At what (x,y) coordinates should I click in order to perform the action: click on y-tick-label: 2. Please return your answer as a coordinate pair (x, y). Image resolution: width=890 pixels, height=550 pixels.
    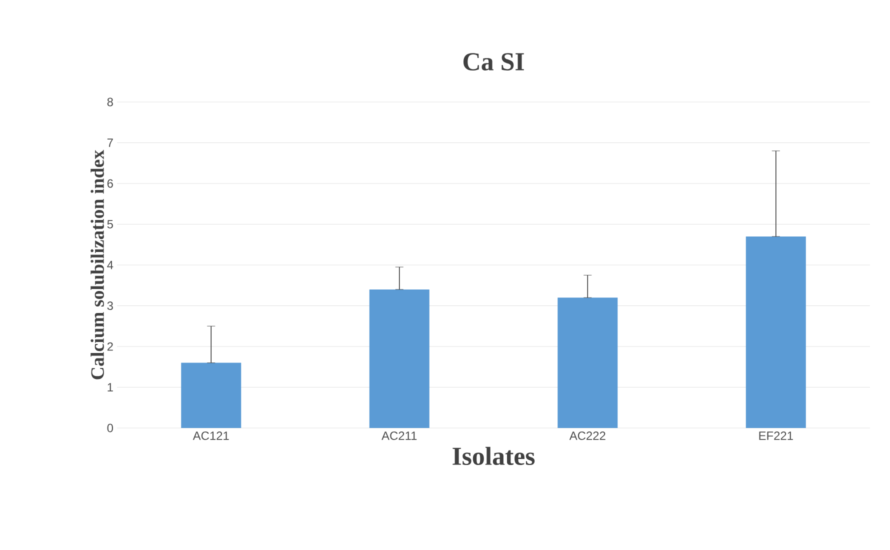
    Looking at the image, I should click on (110, 346).